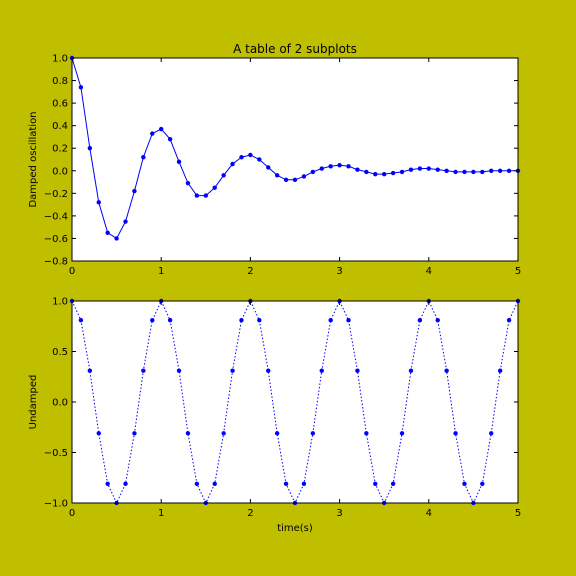 The image size is (576, 576). I want to click on y-tick-label: 0.2, so click(60, 149).